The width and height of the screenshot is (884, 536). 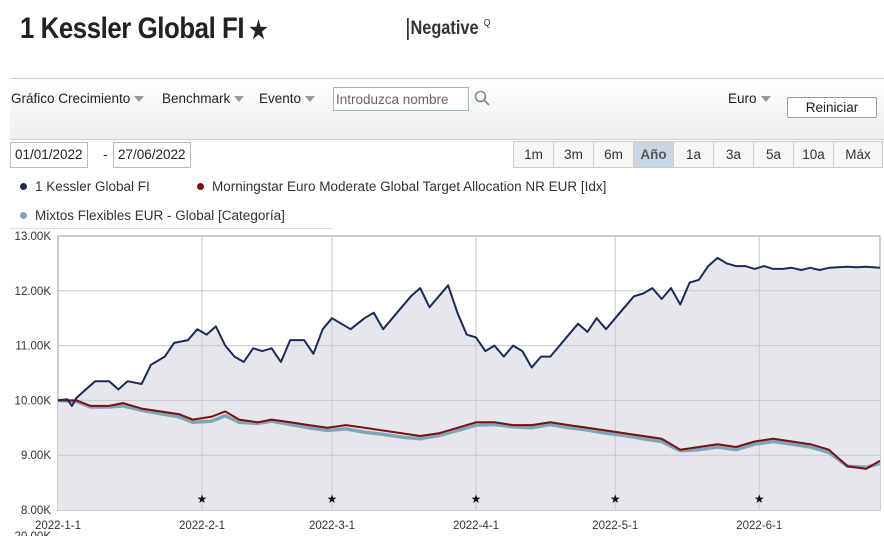 What do you see at coordinates (36, 456) in the screenshot?
I see `y-tick-label: 9.00K` at bounding box center [36, 456].